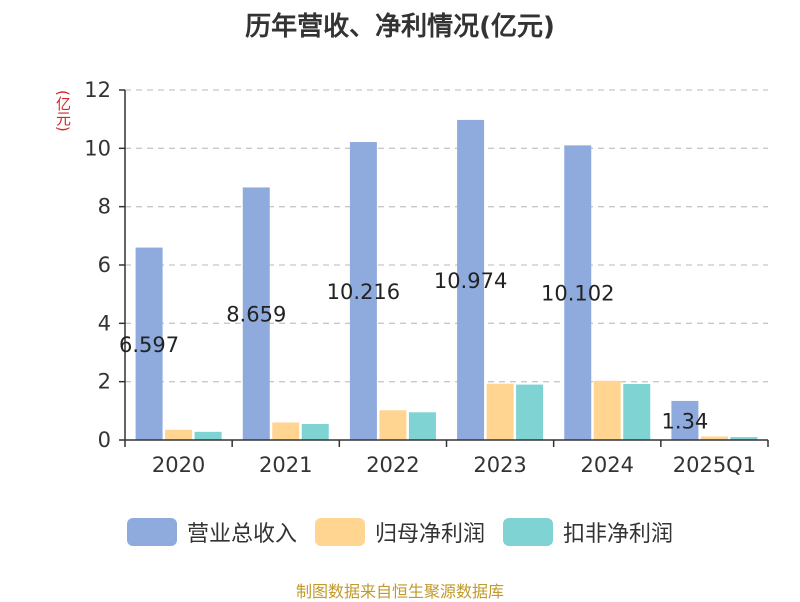  What do you see at coordinates (714, 465) in the screenshot?
I see `x-tick-label: 2025Q1` at bounding box center [714, 465].